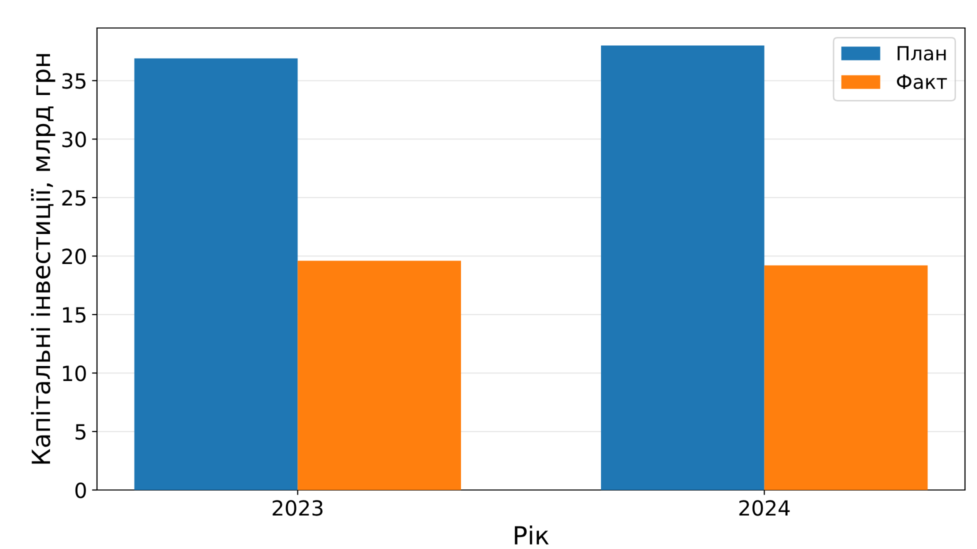 This screenshot has height=549, width=977. What do you see at coordinates (74, 198) in the screenshot?
I see `y-tick-label: 25` at bounding box center [74, 198].